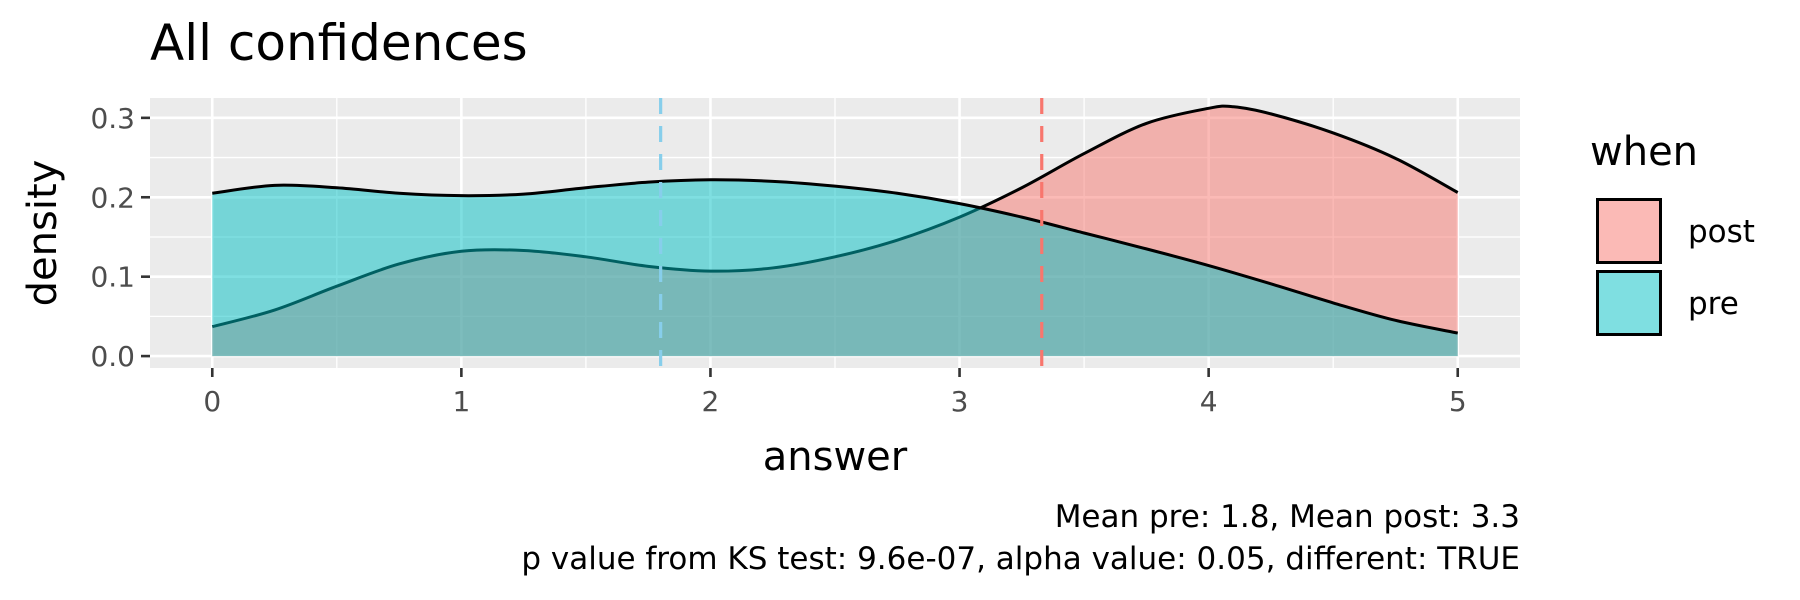  Describe the element at coordinates (1721, 232) in the screenshot. I see `legend-label-post: post` at that location.